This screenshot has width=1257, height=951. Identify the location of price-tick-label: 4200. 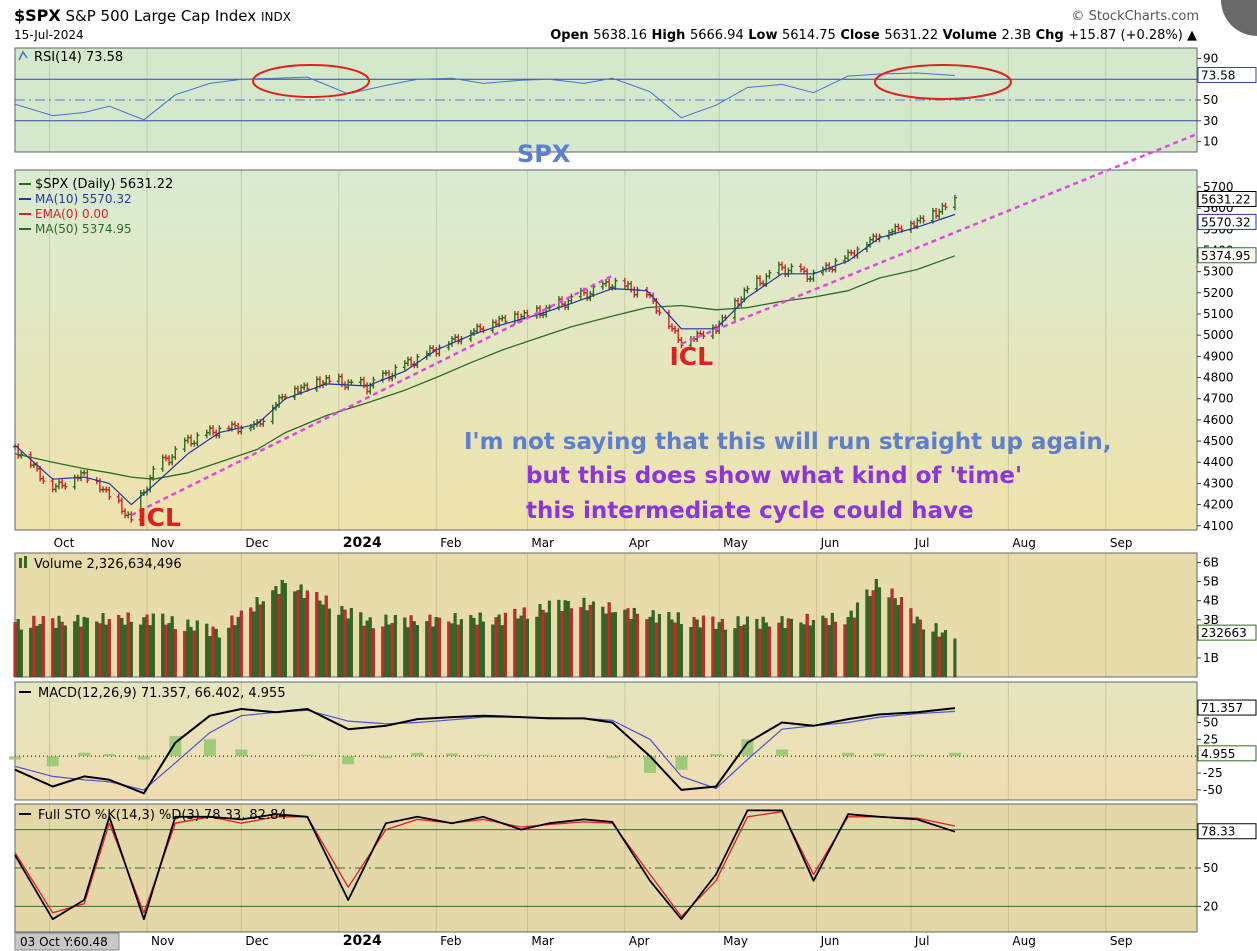
(1218, 505).